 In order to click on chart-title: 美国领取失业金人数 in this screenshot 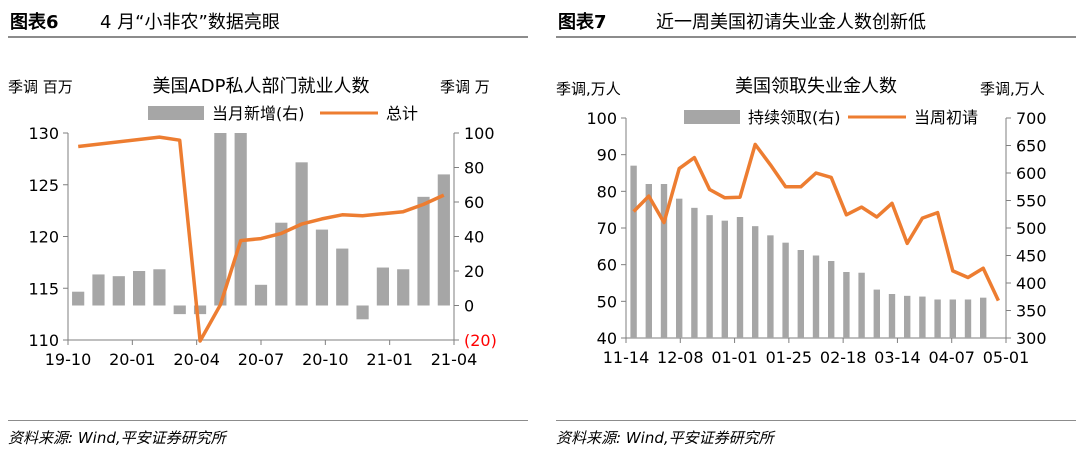, I will do `click(816, 86)`.